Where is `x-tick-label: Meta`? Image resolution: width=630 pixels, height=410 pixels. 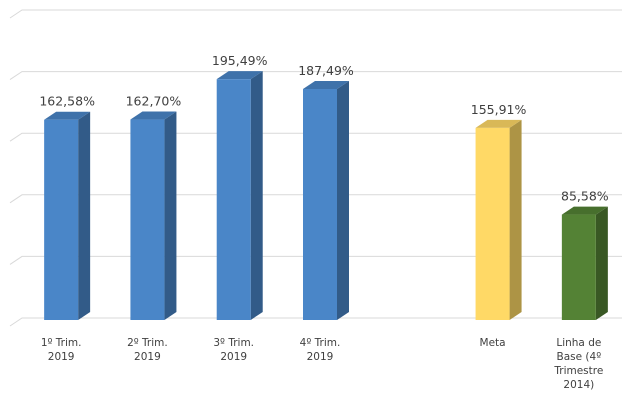
x-tick-label: Meta is located at coordinates (492, 343).